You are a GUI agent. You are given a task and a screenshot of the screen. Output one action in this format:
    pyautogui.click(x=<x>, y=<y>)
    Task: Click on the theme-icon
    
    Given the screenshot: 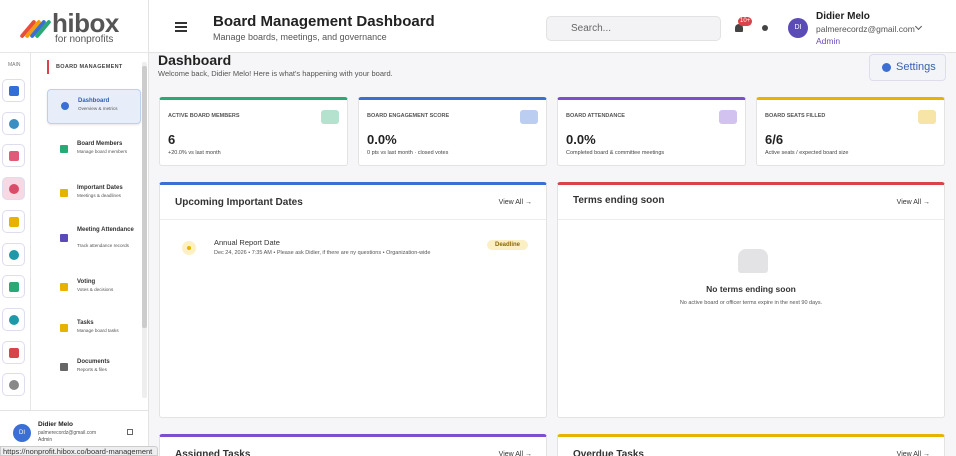 What is the action you would take?
    pyautogui.click(x=765, y=28)
    